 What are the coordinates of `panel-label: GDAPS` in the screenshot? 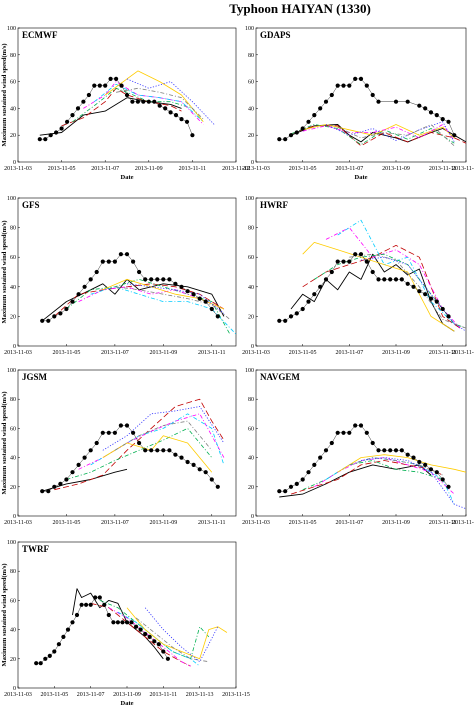 It's located at (275, 35).